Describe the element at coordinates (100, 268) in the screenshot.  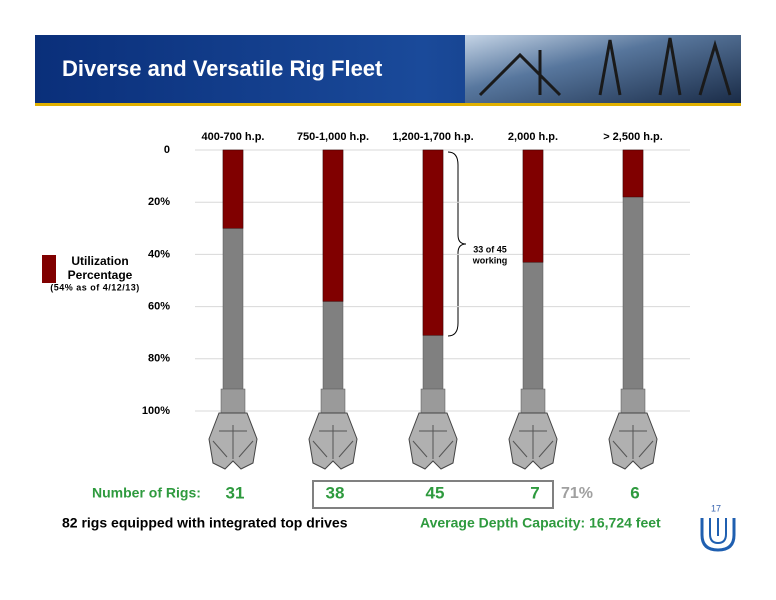
I see `legend-label: Utilization Percentage` at that location.